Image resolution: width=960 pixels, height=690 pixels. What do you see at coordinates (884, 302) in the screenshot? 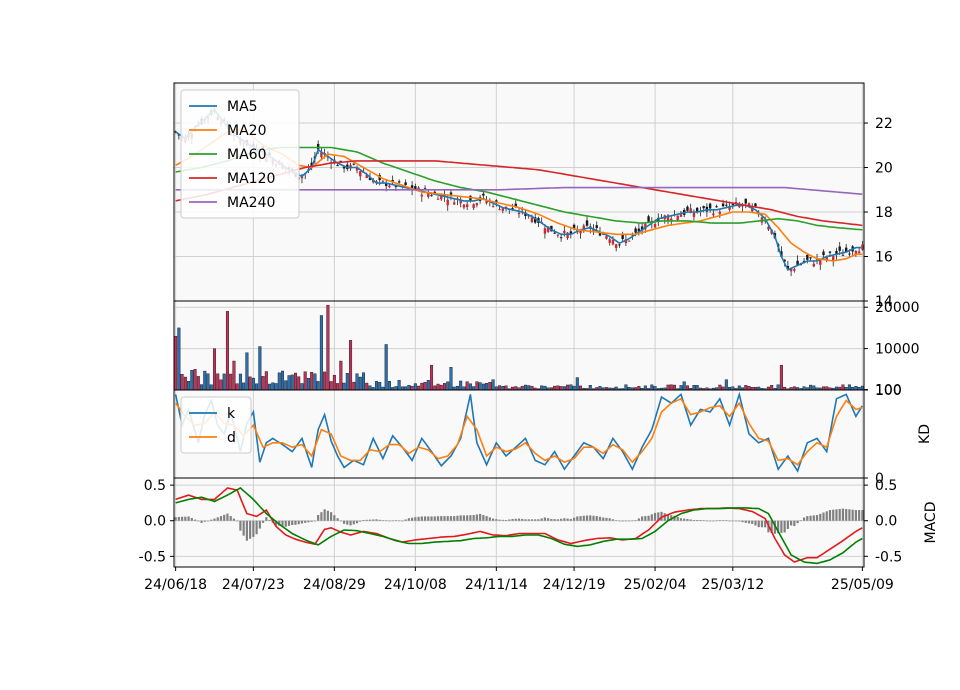
I see `y-tick-label: 14` at bounding box center [884, 302].